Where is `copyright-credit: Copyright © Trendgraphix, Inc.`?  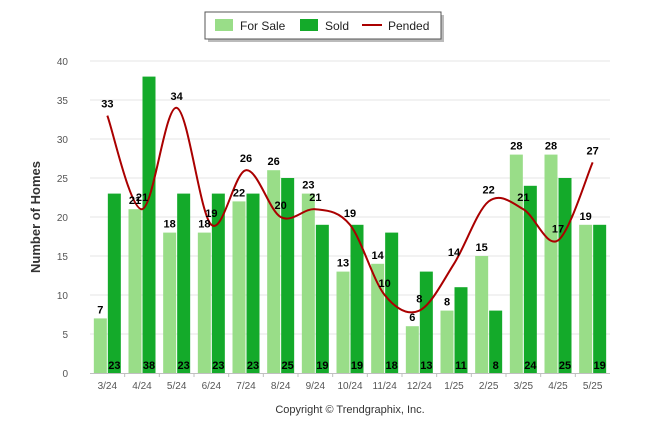 copyright-credit: Copyright © Trendgraphix, Inc. is located at coordinates (349, 410).